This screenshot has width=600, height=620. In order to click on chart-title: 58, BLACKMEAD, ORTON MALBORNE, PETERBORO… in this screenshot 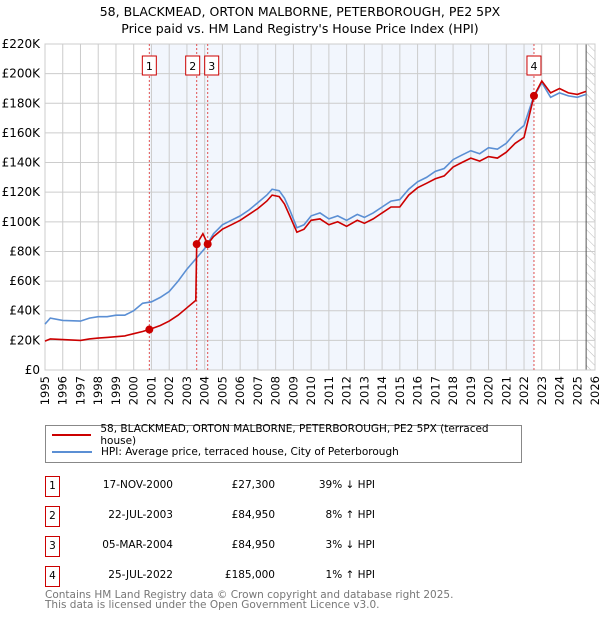, I will do `click(300, 11)`.